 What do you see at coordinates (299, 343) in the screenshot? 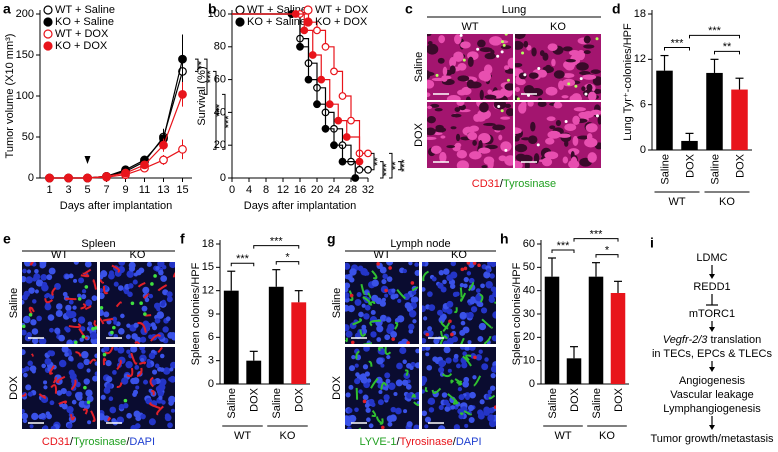
I see `bar` at bounding box center [299, 343].